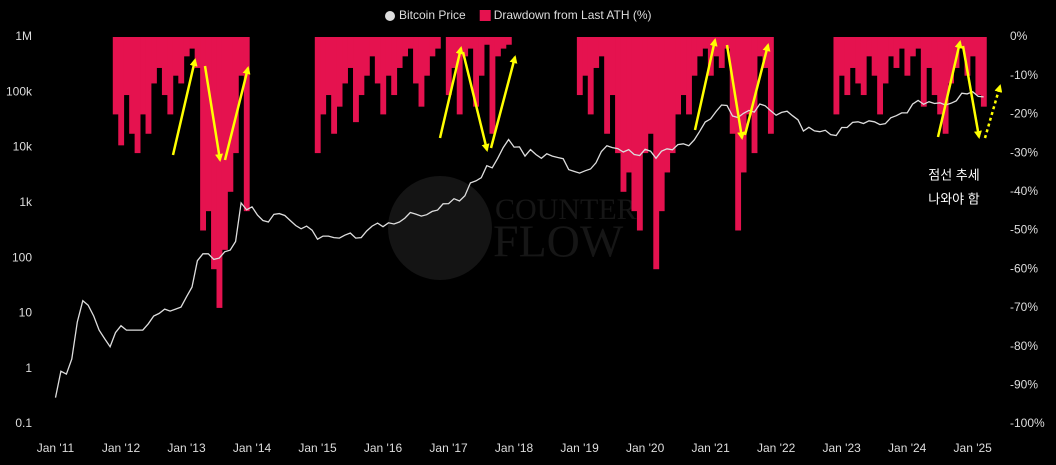 This screenshot has width=1056, height=465. Describe the element at coordinates (514, 448) in the screenshot. I see `x-tick-label: Jan '18` at that location.